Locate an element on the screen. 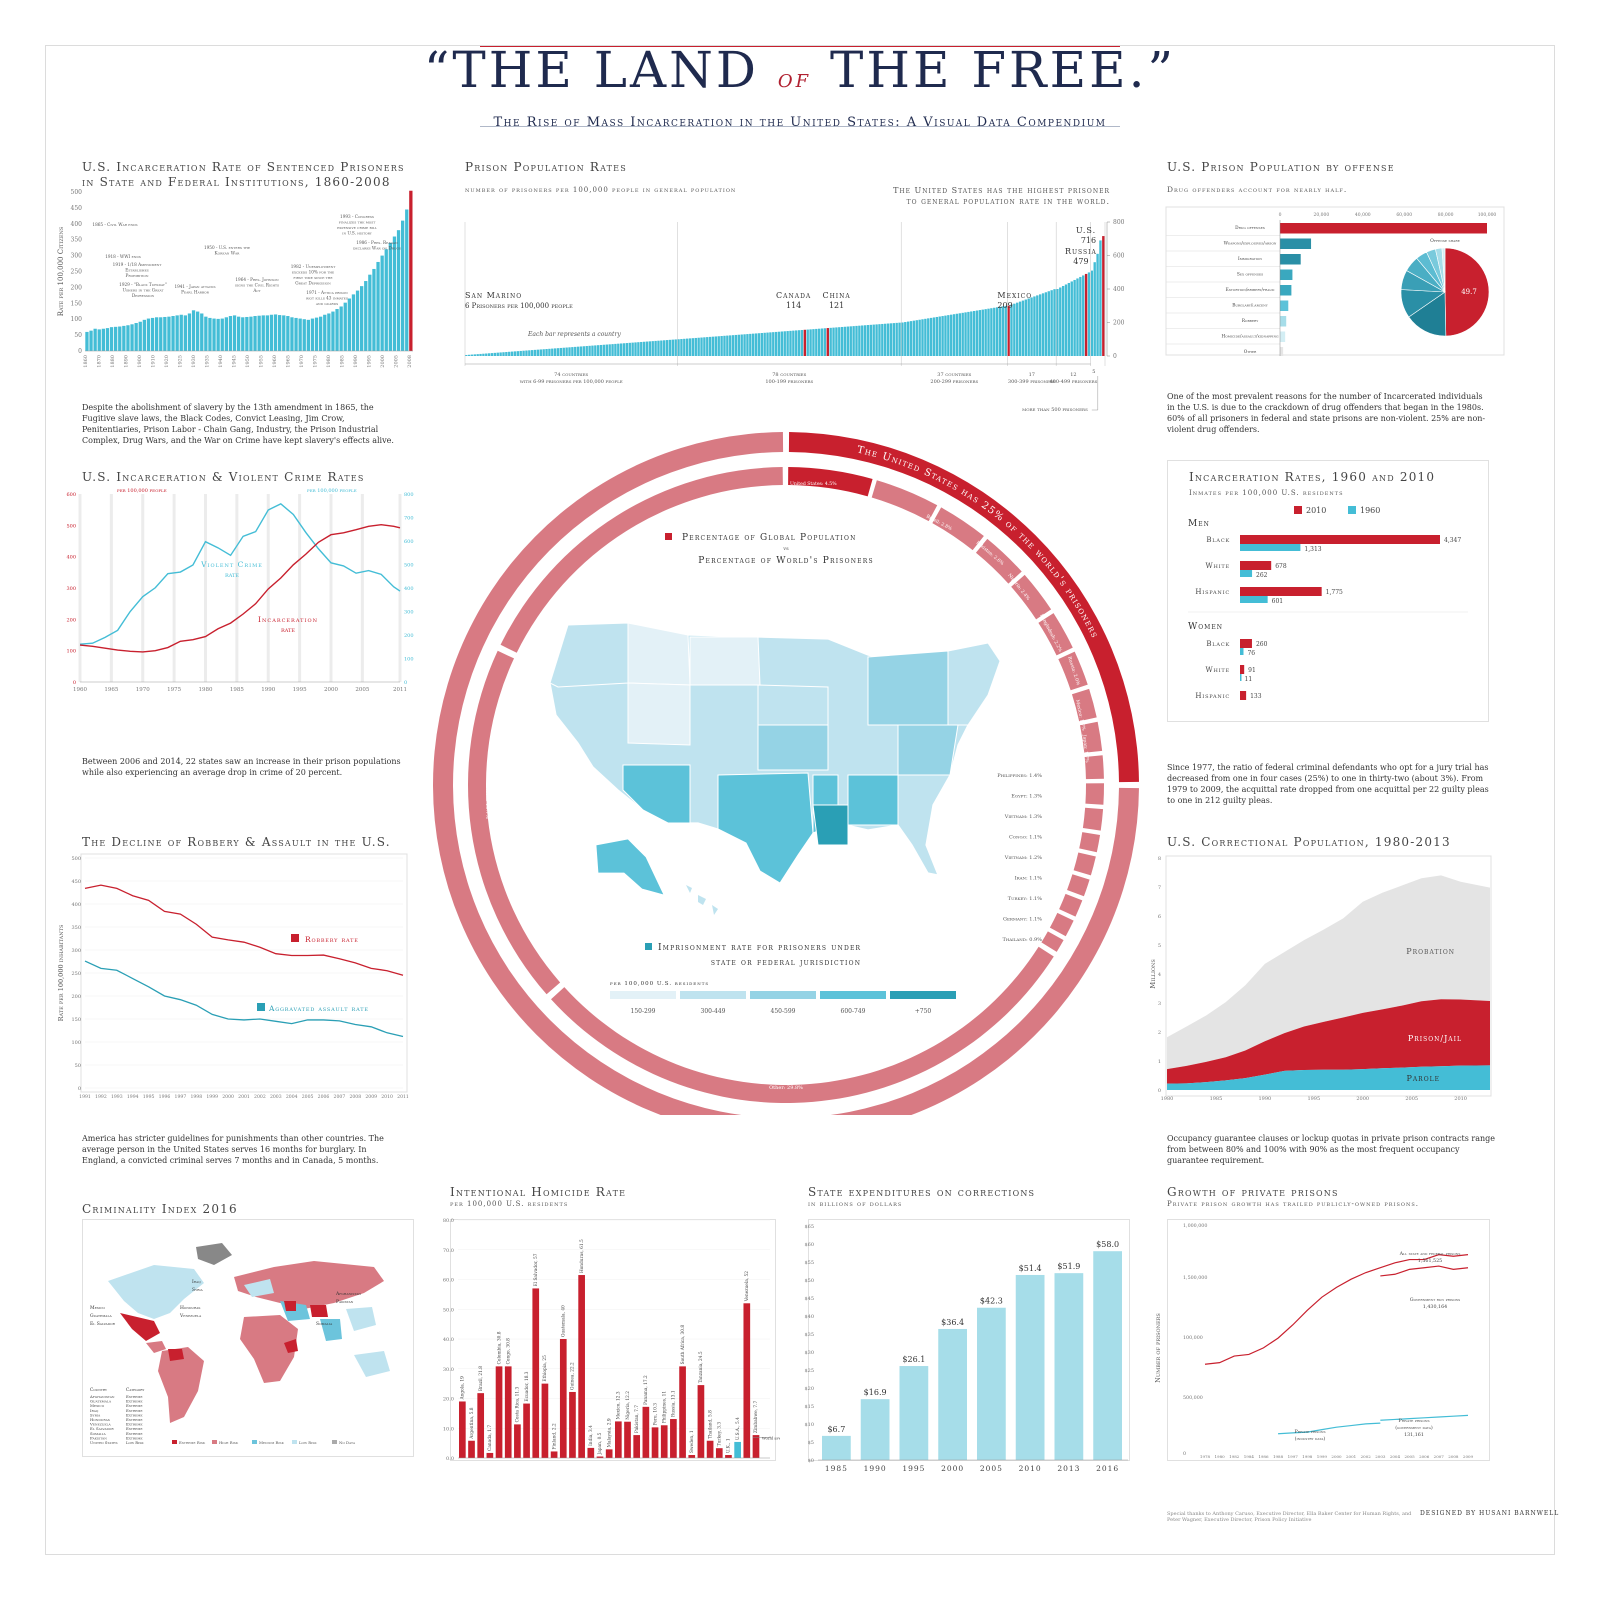  correctional-probation-area is located at coordinates (1328, 972).